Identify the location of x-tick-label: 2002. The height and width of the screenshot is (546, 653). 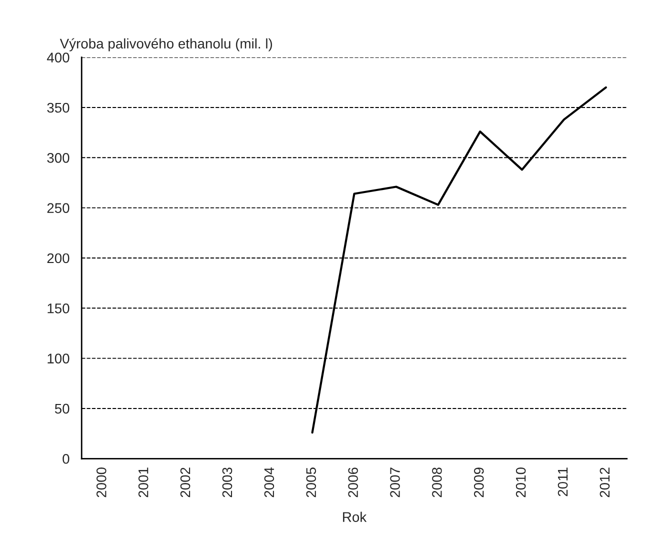
(185, 483).